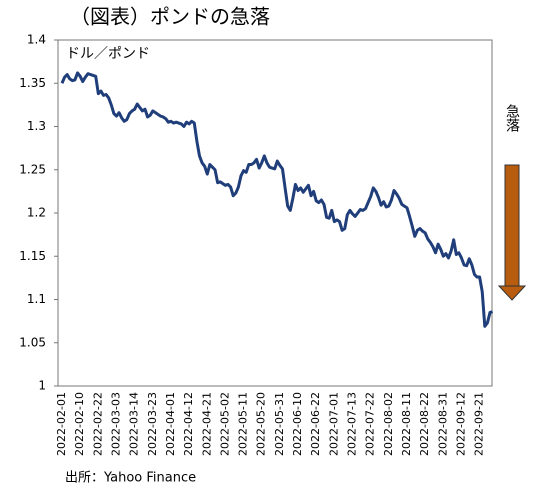  I want to click on x-tick-label: 2022-05-11, so click(243, 424).